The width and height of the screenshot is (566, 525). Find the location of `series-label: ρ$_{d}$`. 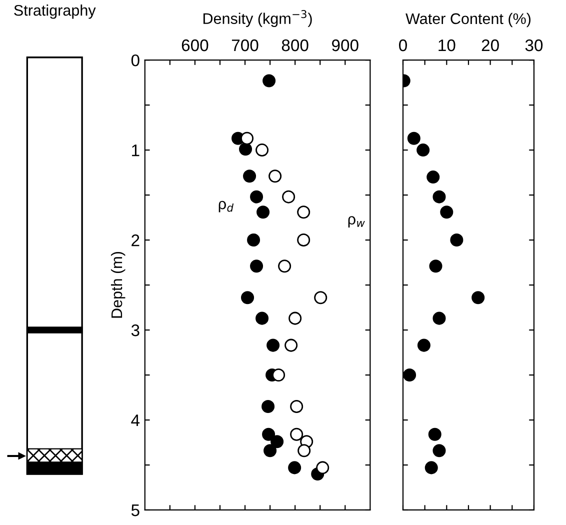

series-label: ρ$_{d}$ is located at coordinates (226, 206).